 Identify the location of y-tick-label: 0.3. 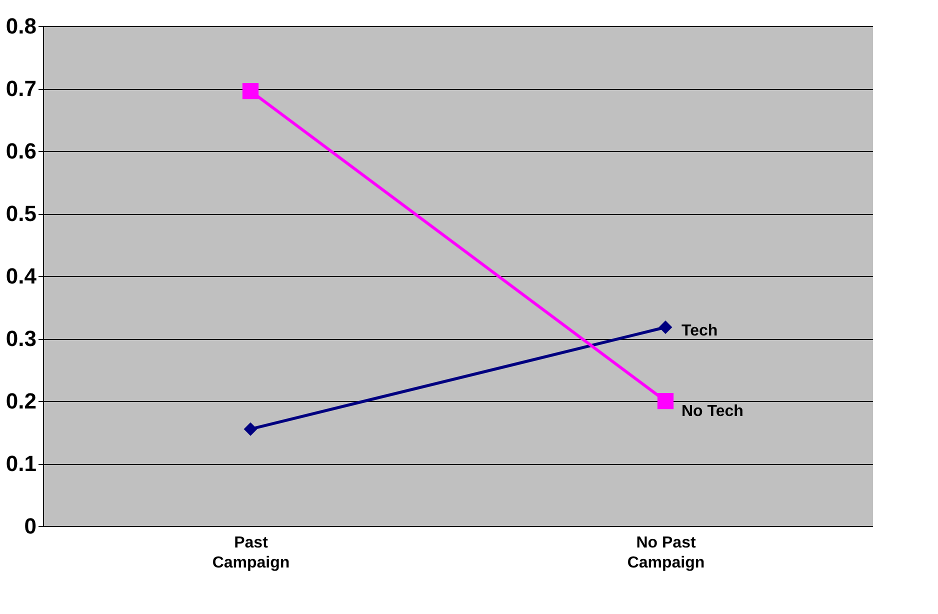
(21, 338).